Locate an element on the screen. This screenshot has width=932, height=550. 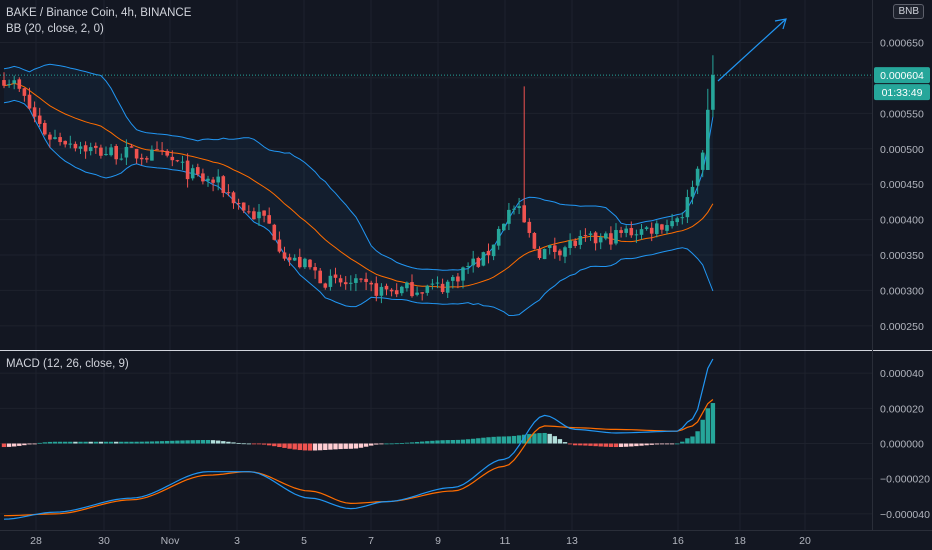
trend-arrow-annotation is located at coordinates (752, 50).